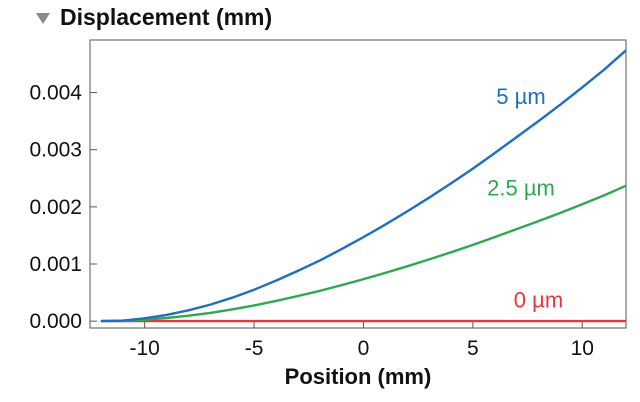  I want to click on y-tick-label: 0.003, so click(55, 150).